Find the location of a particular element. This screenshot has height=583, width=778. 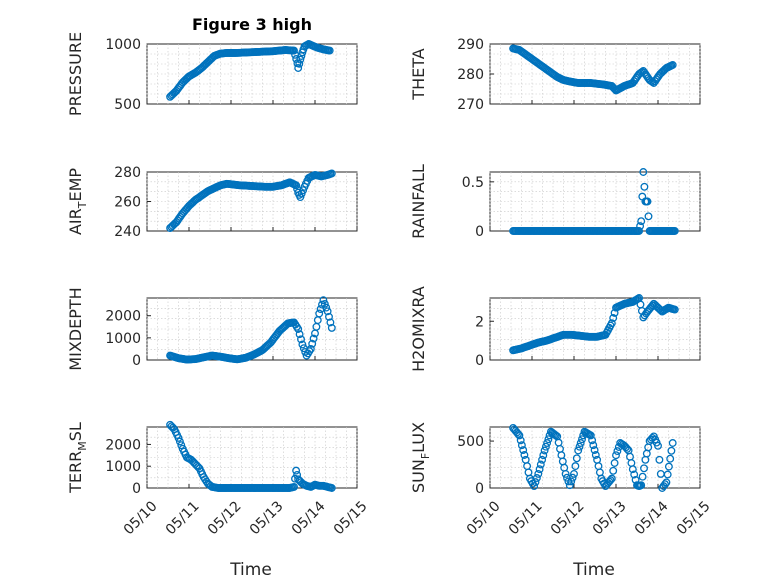

y-tick-label: 290 is located at coordinates (470, 45).